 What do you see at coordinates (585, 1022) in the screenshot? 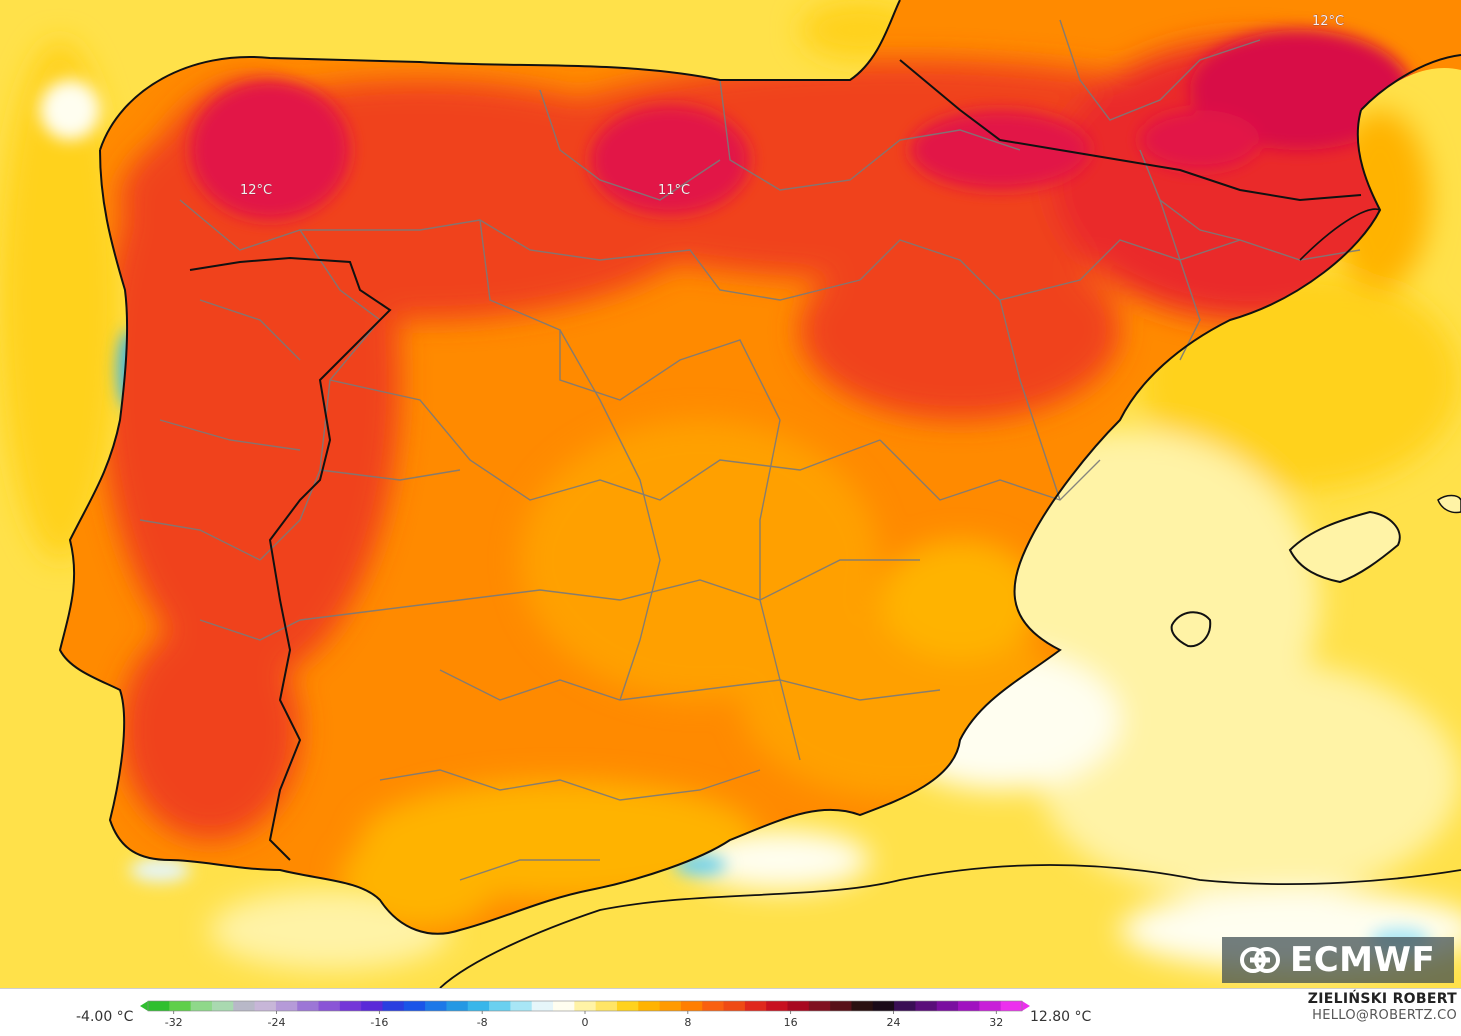
I see `colorbar-tick-label: 0` at bounding box center [585, 1022].